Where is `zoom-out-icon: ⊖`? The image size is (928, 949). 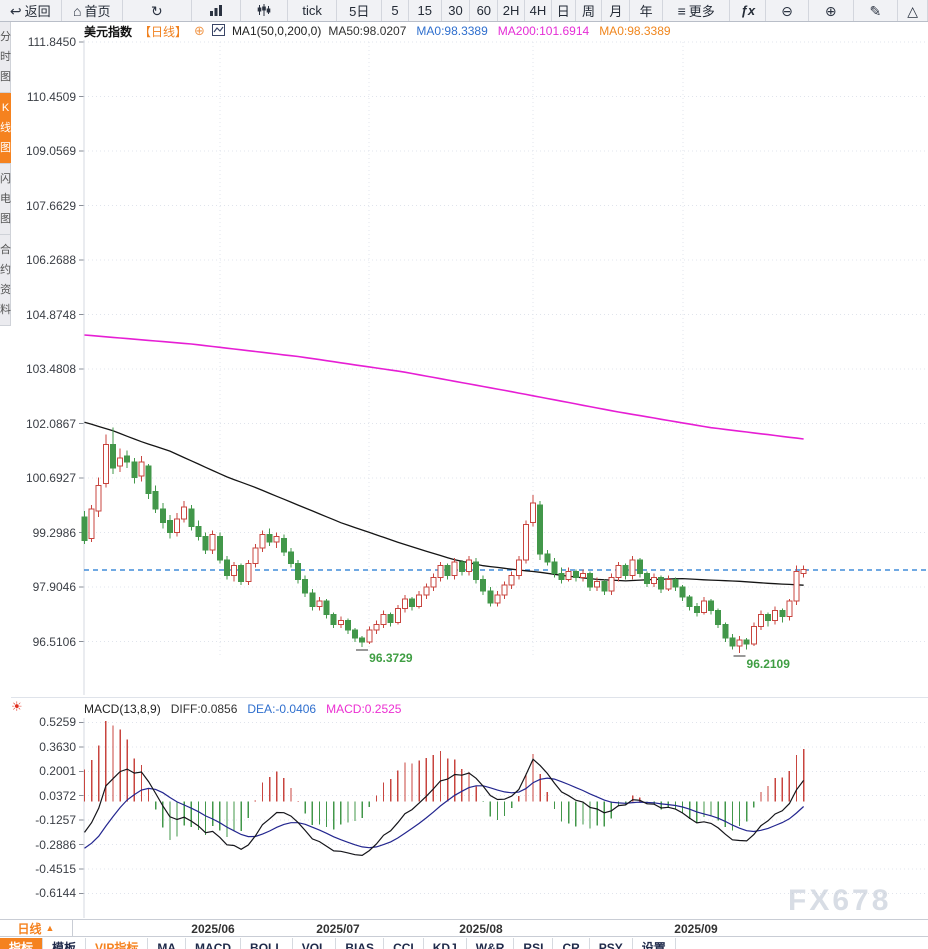
zoom-out-icon: ⊖ is located at coordinates (787, 10).